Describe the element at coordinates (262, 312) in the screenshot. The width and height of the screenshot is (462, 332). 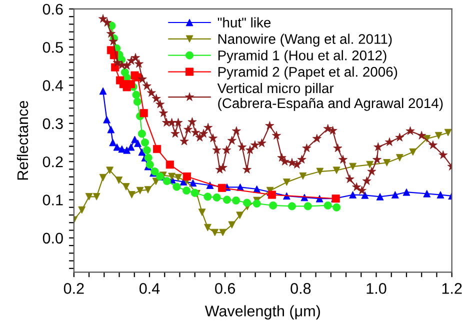
I see `x-axis-title: Wavelength (μm)` at that location.